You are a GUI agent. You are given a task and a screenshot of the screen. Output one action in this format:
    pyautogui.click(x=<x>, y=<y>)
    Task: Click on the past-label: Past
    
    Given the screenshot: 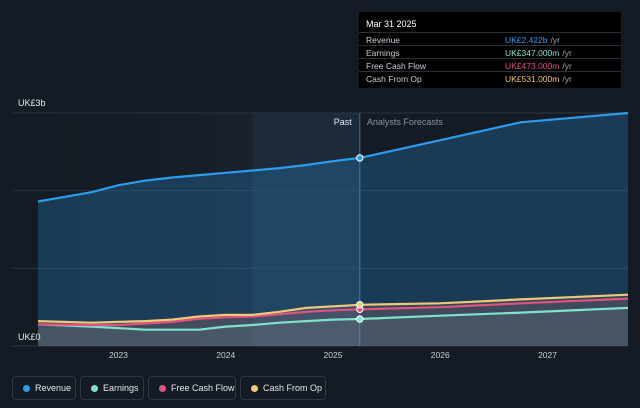 What is the action you would take?
    pyautogui.click(x=343, y=122)
    